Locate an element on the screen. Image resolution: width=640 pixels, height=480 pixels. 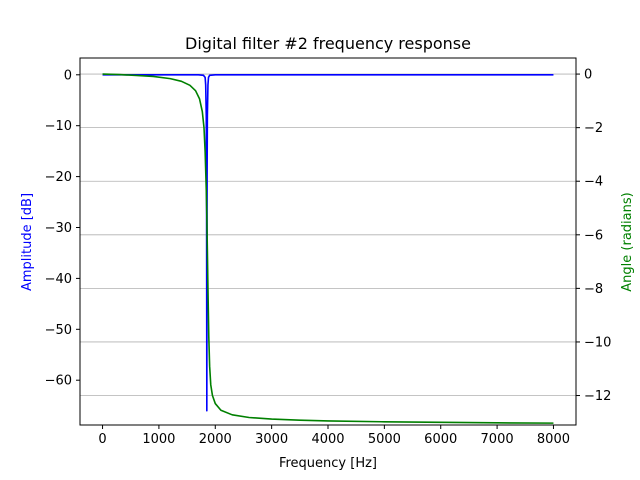
y-right-axis-label: Angle (radians) is located at coordinates (627, 241).